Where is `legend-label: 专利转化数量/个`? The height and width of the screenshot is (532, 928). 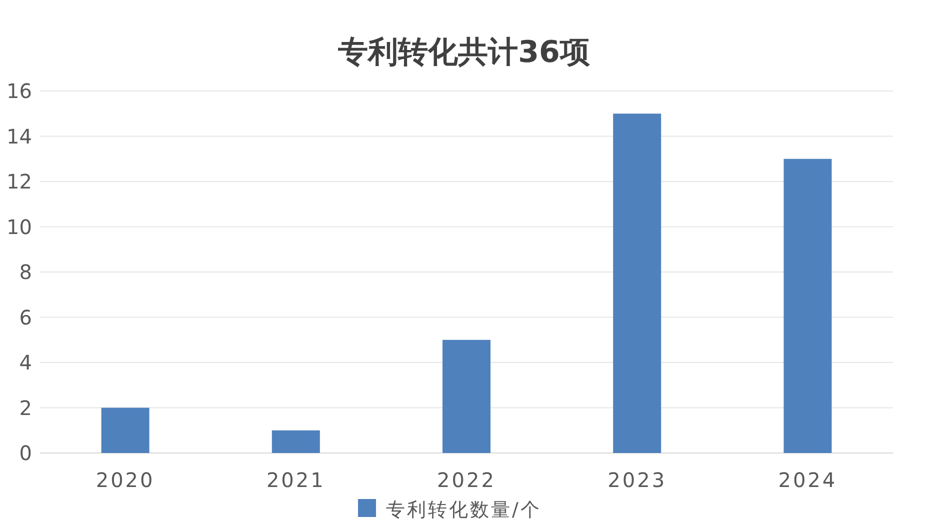 legend-label: 专利转化数量/个 is located at coordinates (464, 510).